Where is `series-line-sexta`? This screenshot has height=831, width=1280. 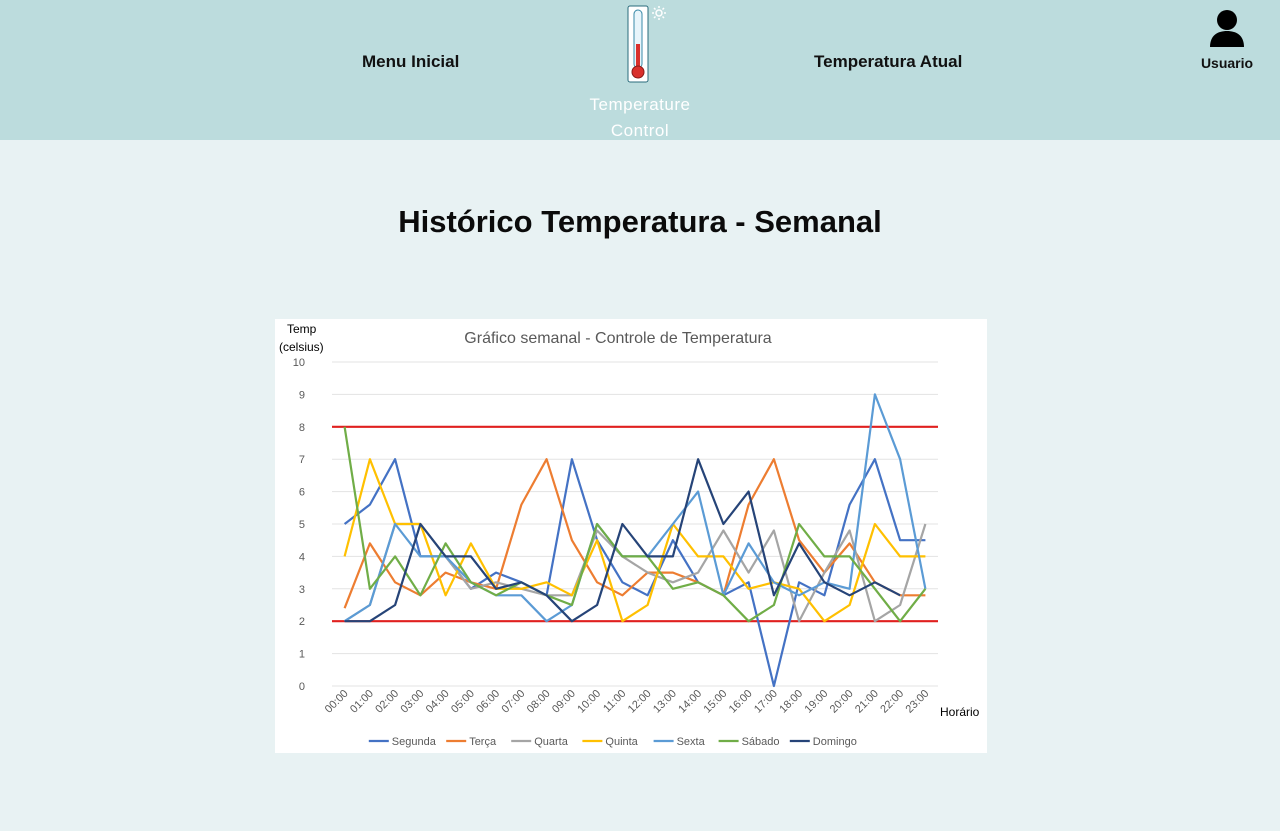
series-line-sexta is located at coordinates (635, 508).